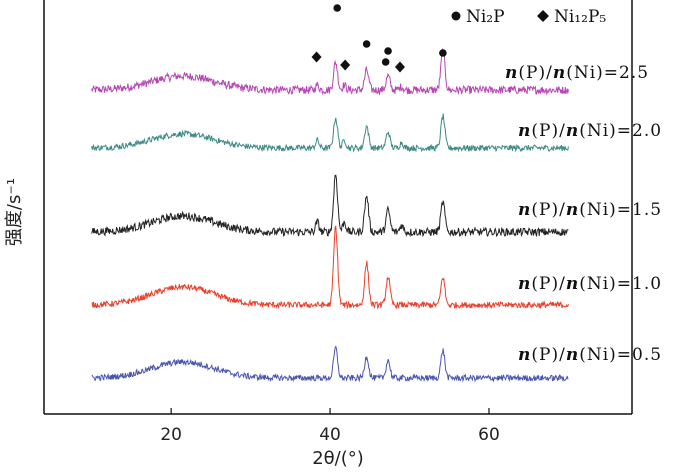 The width and height of the screenshot is (700, 476). I want to click on x-tick-label-20: 20, so click(171, 435).